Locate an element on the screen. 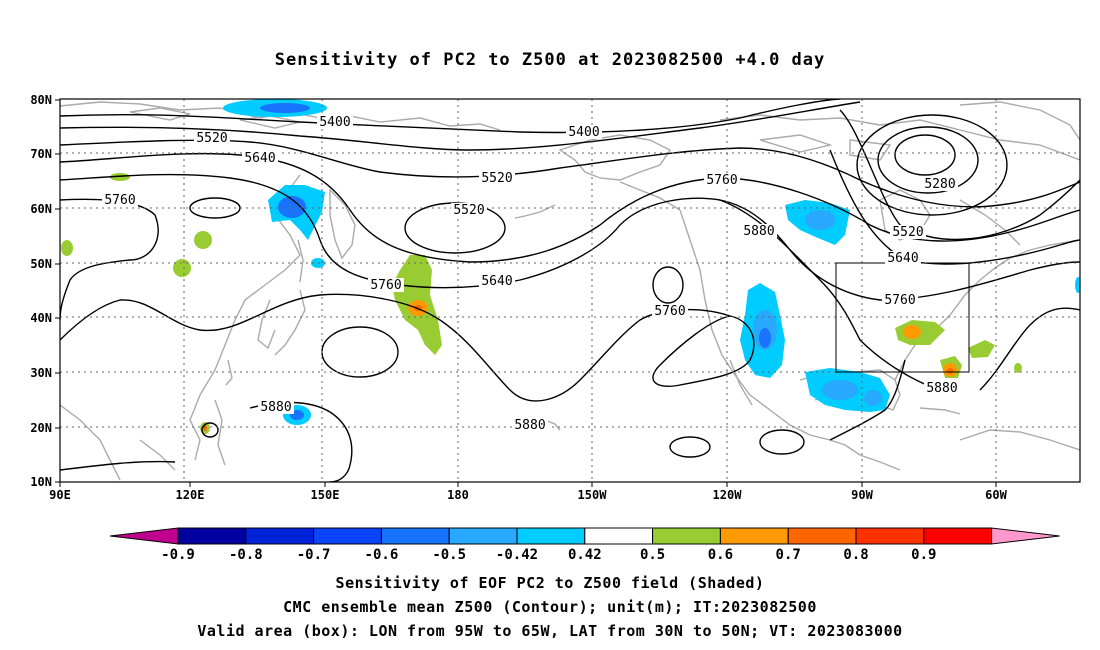  colorbar-label: -0.6 is located at coordinates (382, 555).